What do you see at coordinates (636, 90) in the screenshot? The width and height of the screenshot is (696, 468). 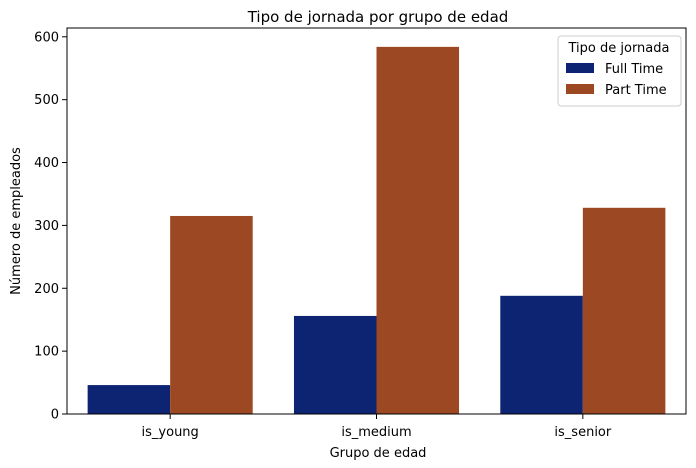 I see `legend-label-part-time: Part Time` at bounding box center [636, 90].